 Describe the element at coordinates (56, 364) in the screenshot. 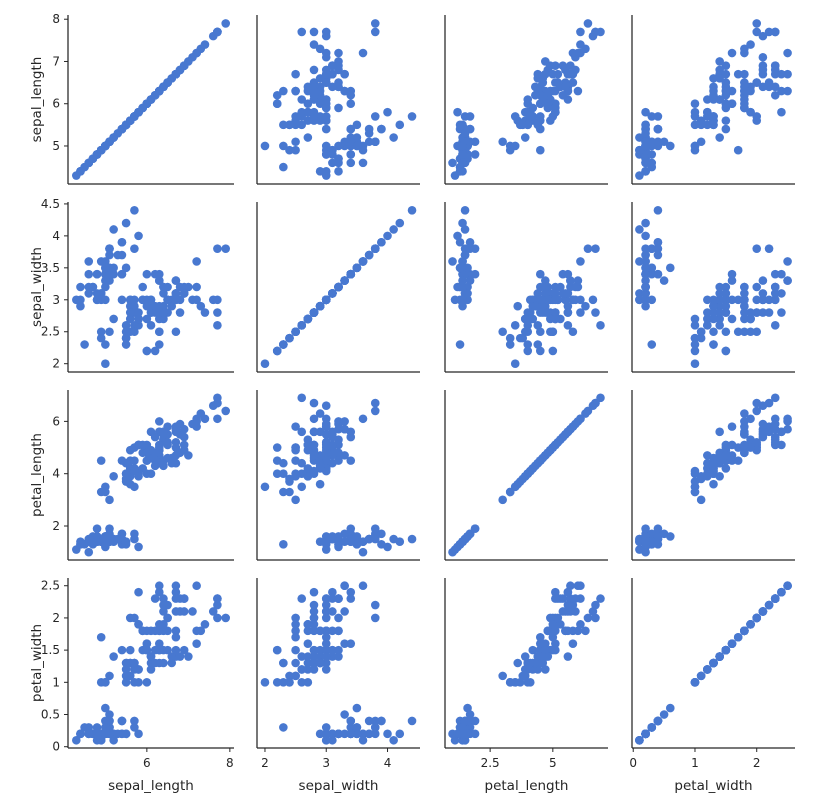

I see `y-tick-label: 2` at that location.